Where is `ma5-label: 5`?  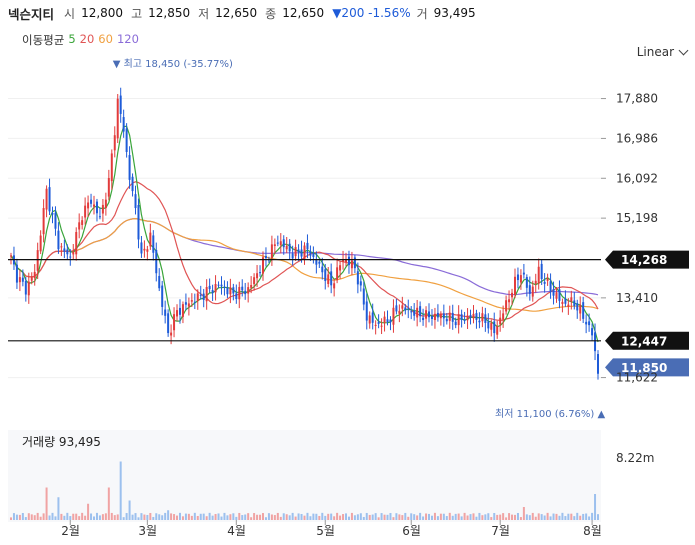
ma5-label: 5 is located at coordinates (72, 39).